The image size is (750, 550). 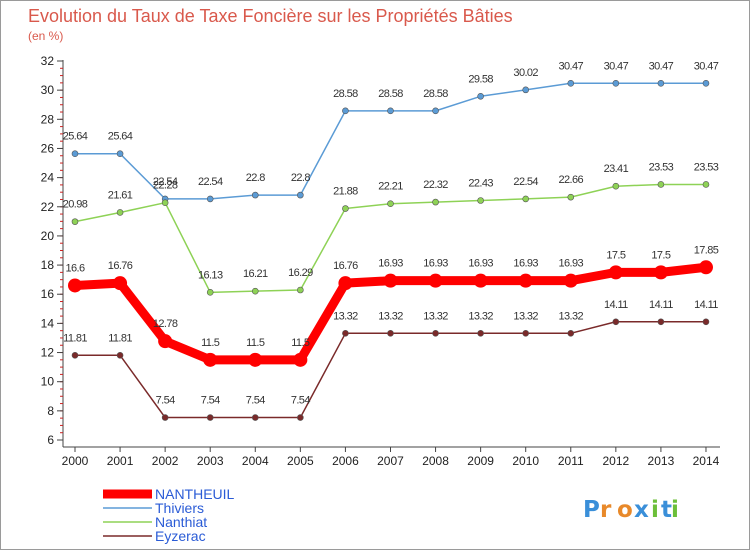 What do you see at coordinates (210, 275) in the screenshot?
I see `data-label: 16.13` at bounding box center [210, 275].